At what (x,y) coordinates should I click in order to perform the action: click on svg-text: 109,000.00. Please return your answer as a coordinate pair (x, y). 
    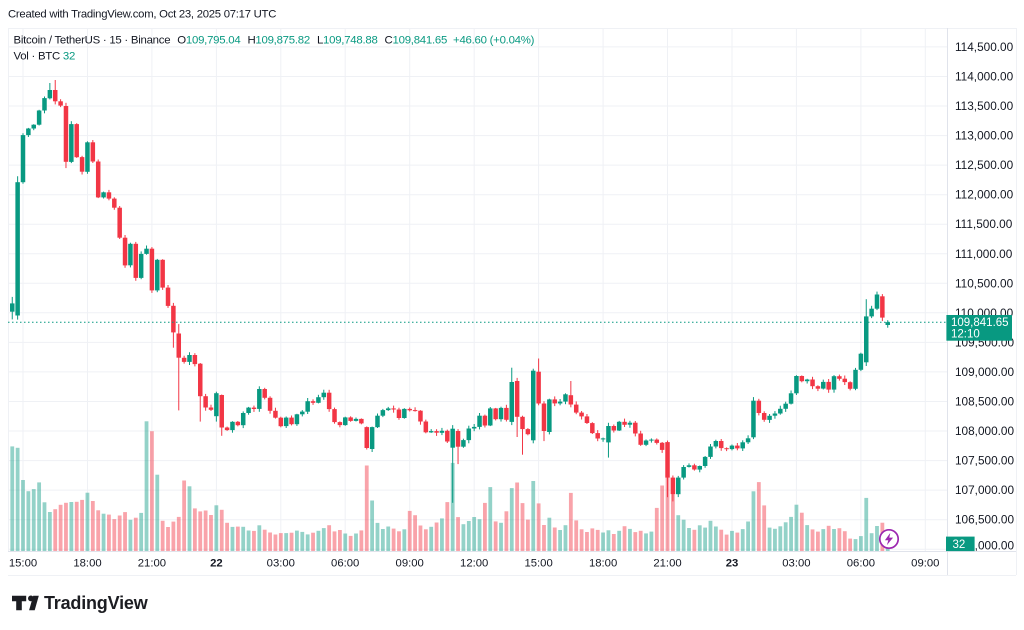
    Looking at the image, I should click on (984, 372).